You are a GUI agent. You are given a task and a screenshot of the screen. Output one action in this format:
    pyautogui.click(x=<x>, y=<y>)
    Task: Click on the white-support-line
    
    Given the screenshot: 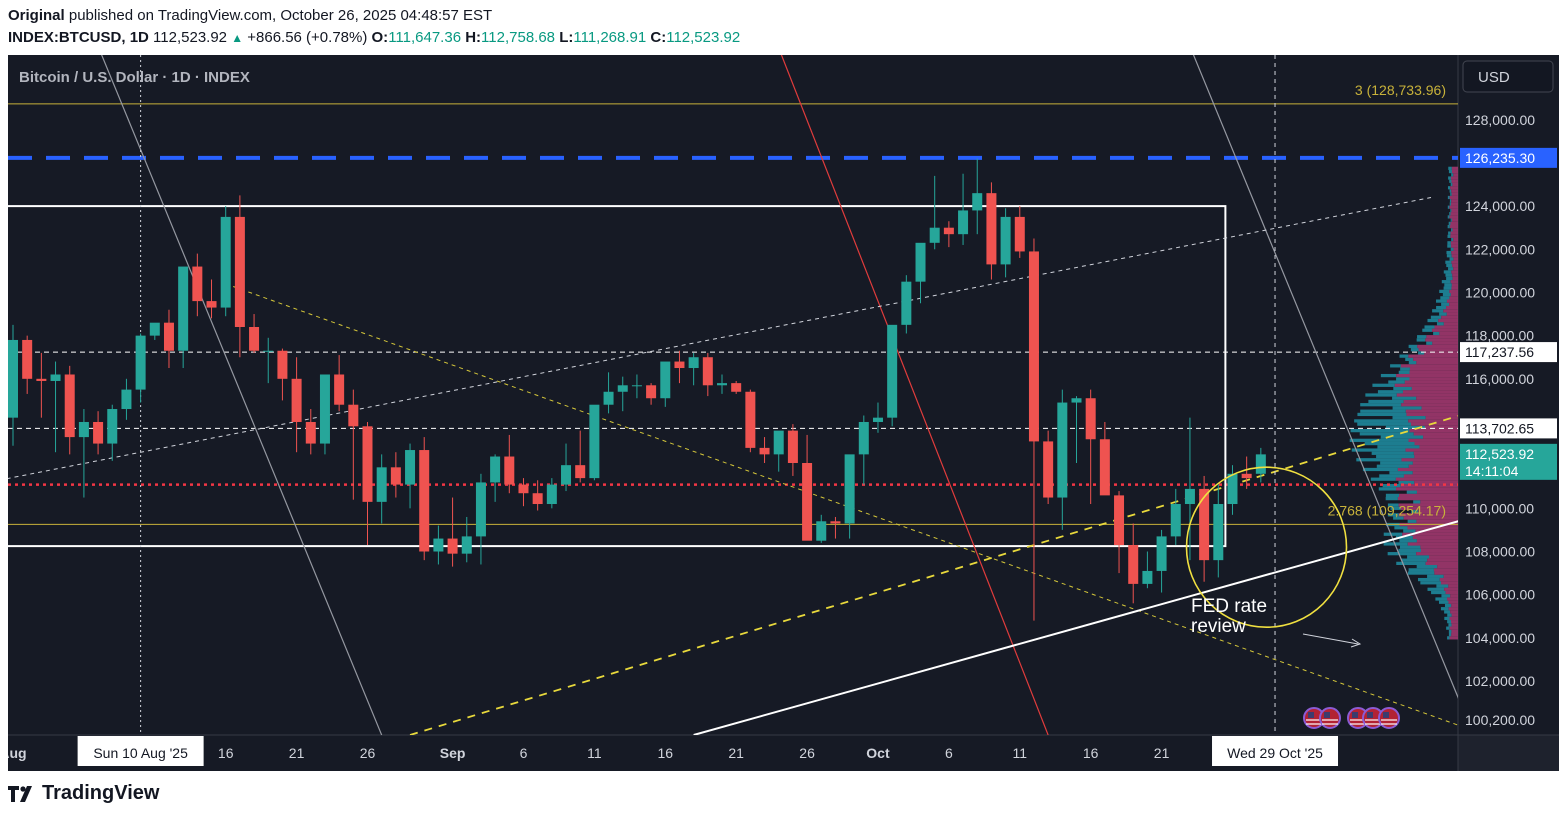 What is the action you would take?
    pyautogui.click(x=1075, y=627)
    